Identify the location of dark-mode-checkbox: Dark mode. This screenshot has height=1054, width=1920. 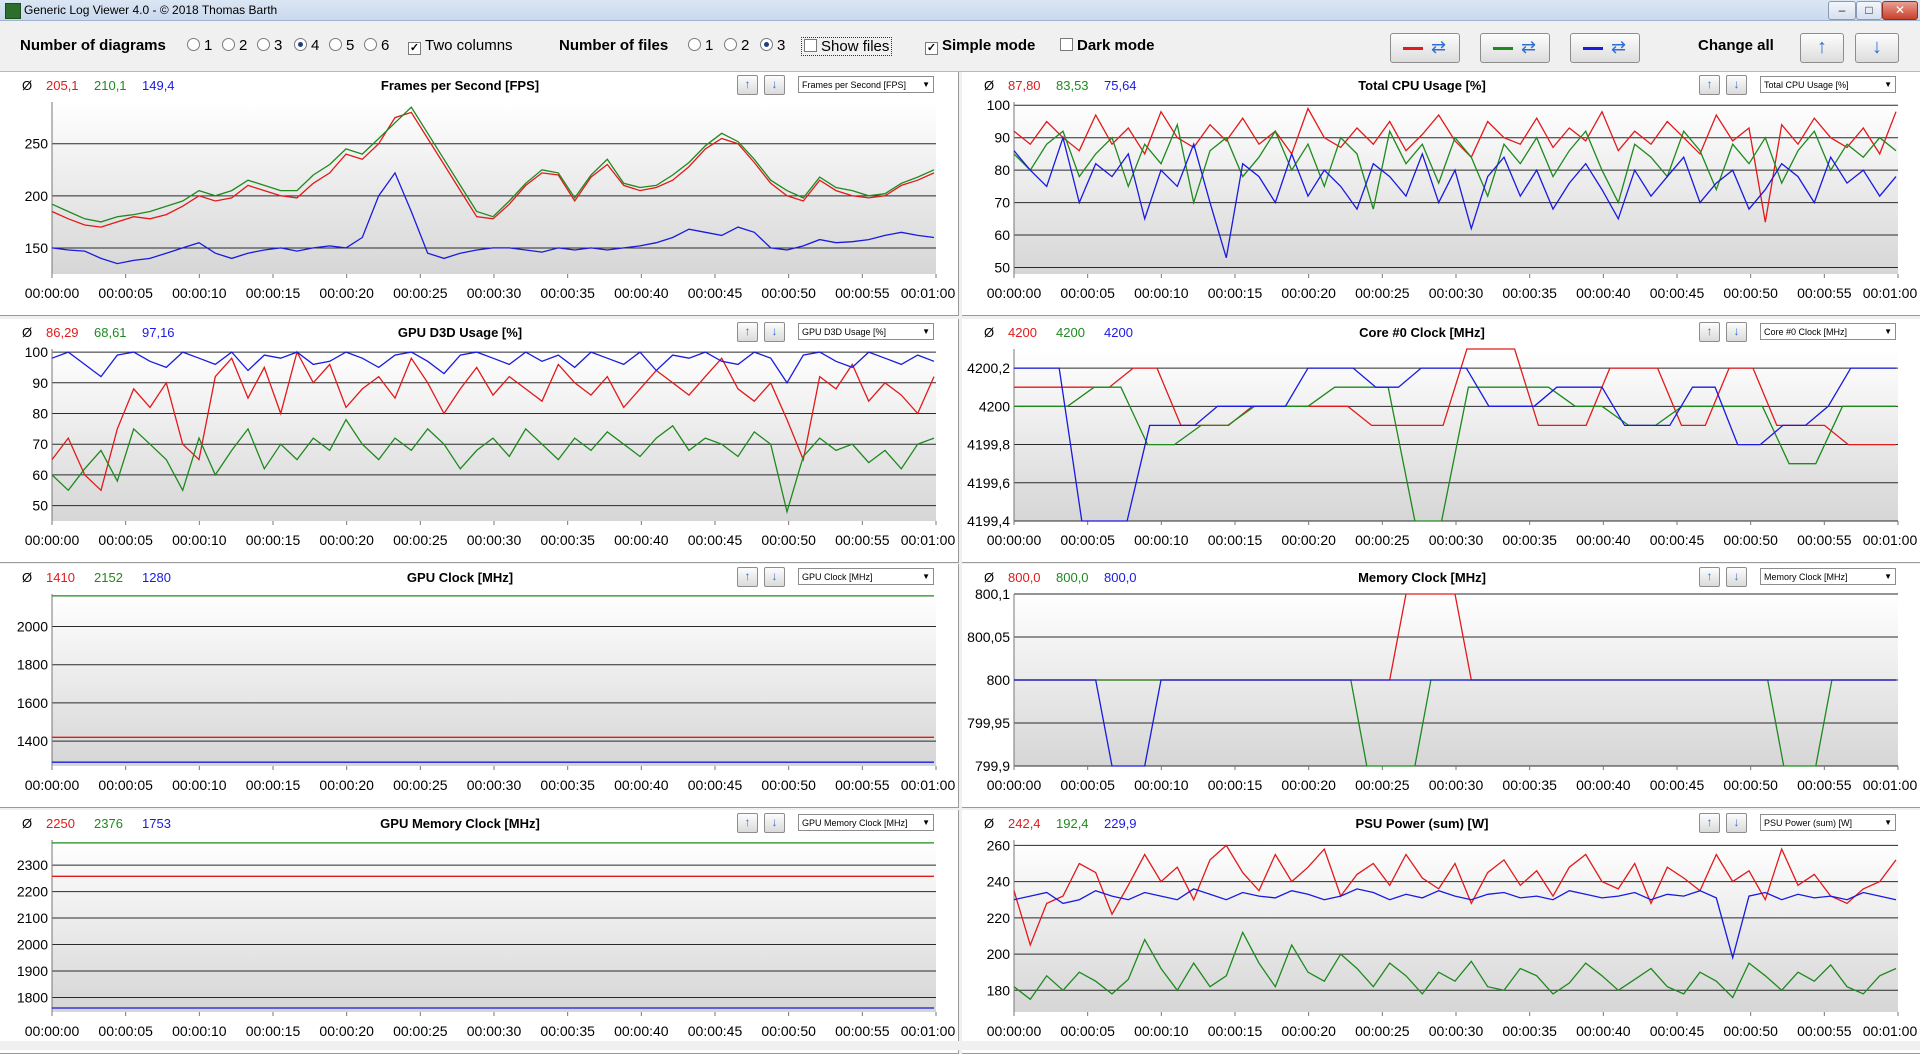
(1107, 45).